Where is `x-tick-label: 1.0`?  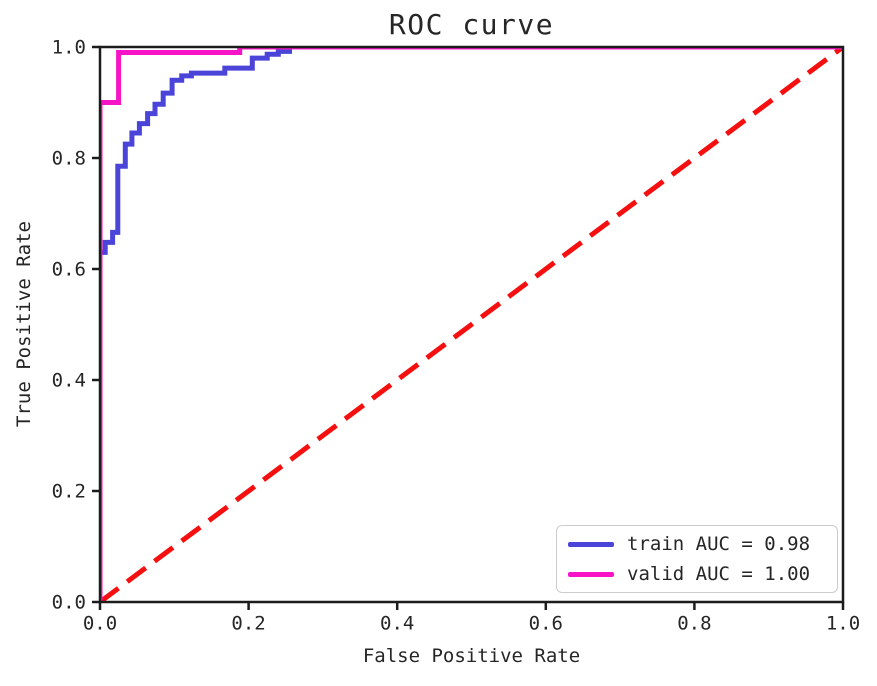 x-tick-label: 1.0 is located at coordinates (843, 624).